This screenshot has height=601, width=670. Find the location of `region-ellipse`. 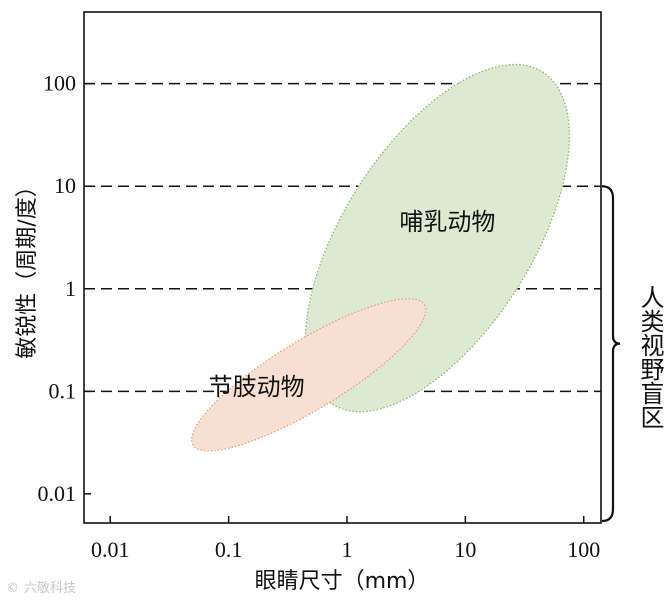

region-ellipse is located at coordinates (308, 375).